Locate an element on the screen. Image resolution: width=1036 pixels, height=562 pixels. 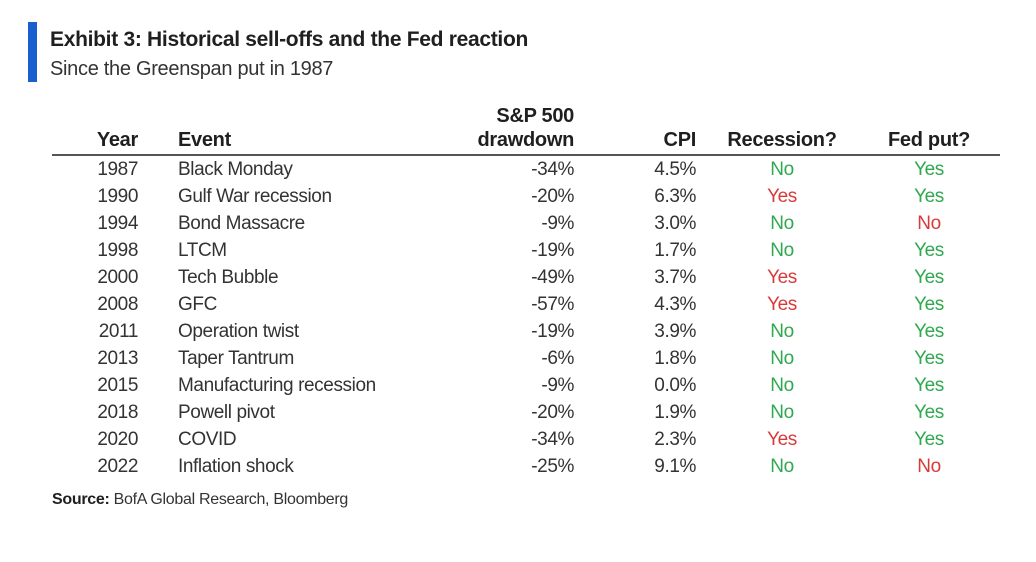
cell-year: 2008 is located at coordinates (117, 304).